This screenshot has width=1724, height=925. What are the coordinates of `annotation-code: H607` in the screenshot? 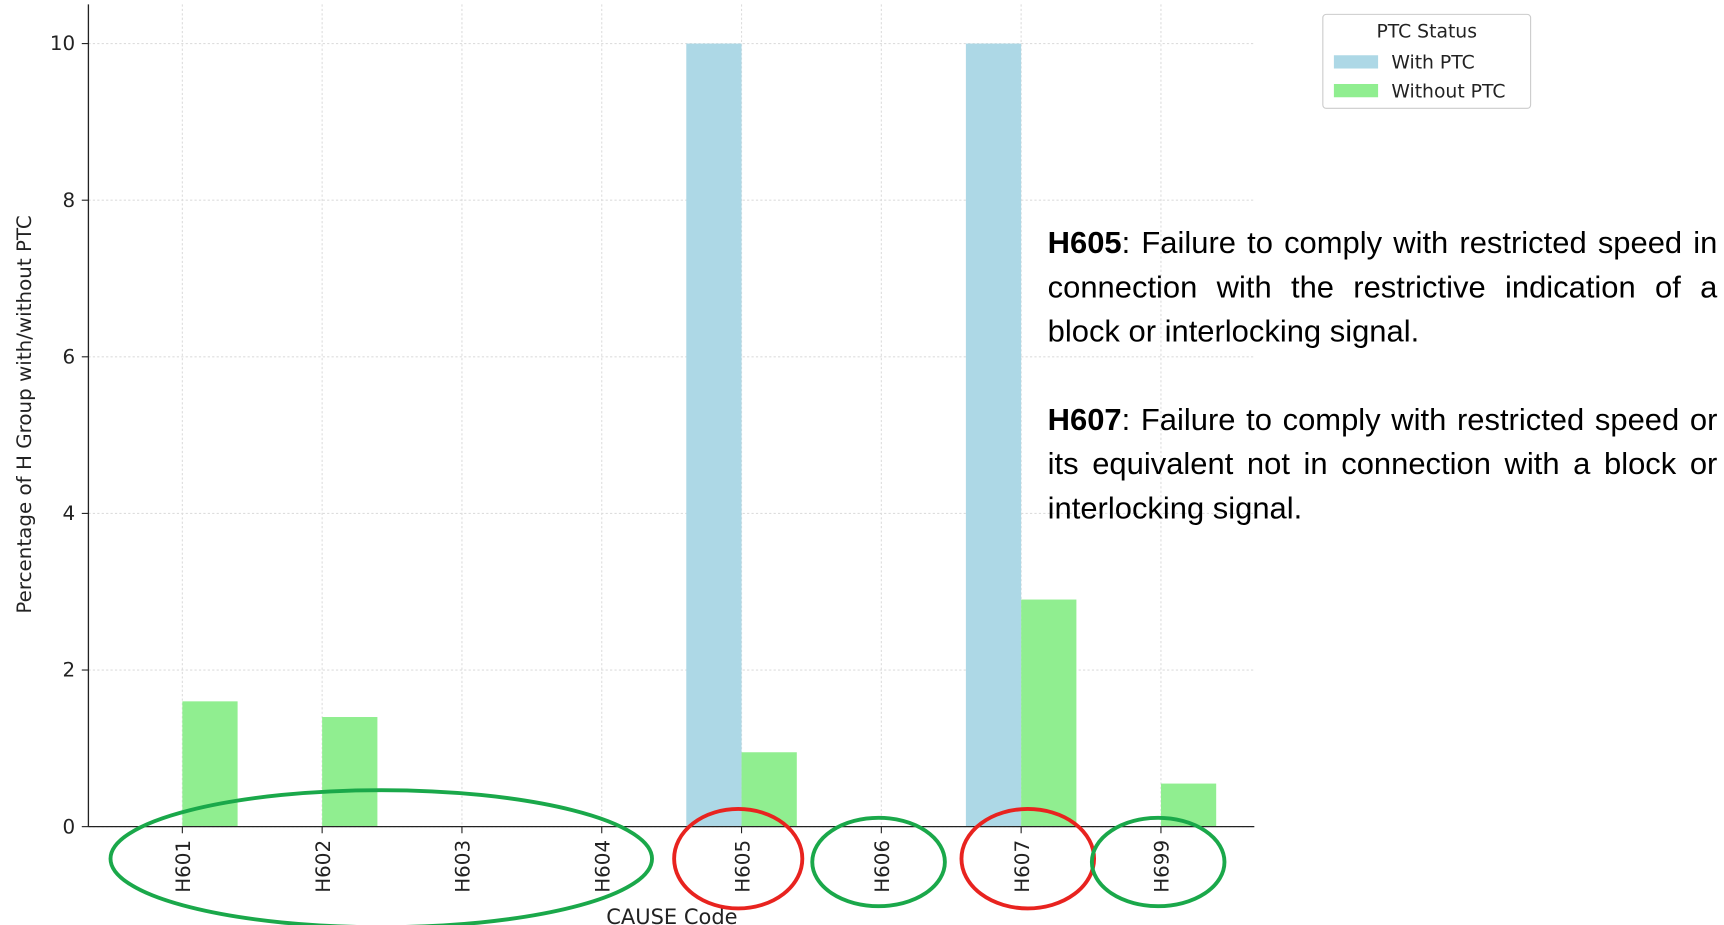 It's located at (1084, 419).